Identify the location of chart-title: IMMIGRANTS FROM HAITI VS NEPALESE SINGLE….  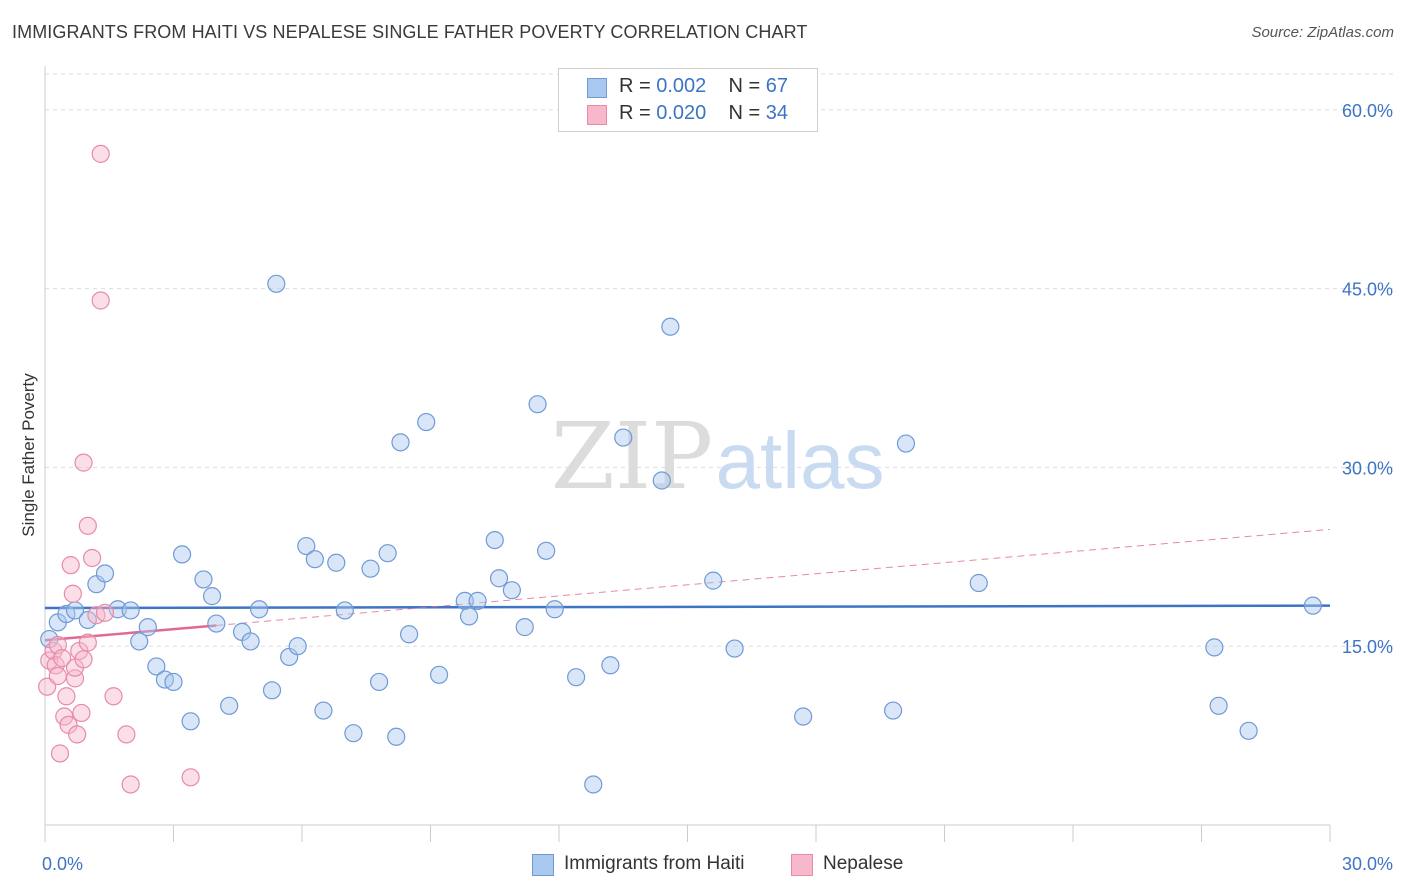
(410, 32).